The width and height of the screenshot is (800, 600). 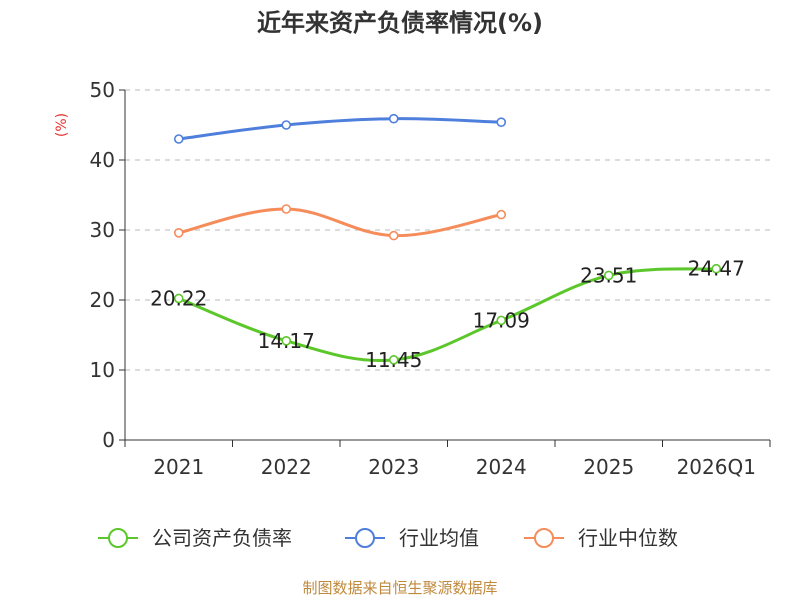 I want to click on data-label: 23.51, so click(x=608, y=275).